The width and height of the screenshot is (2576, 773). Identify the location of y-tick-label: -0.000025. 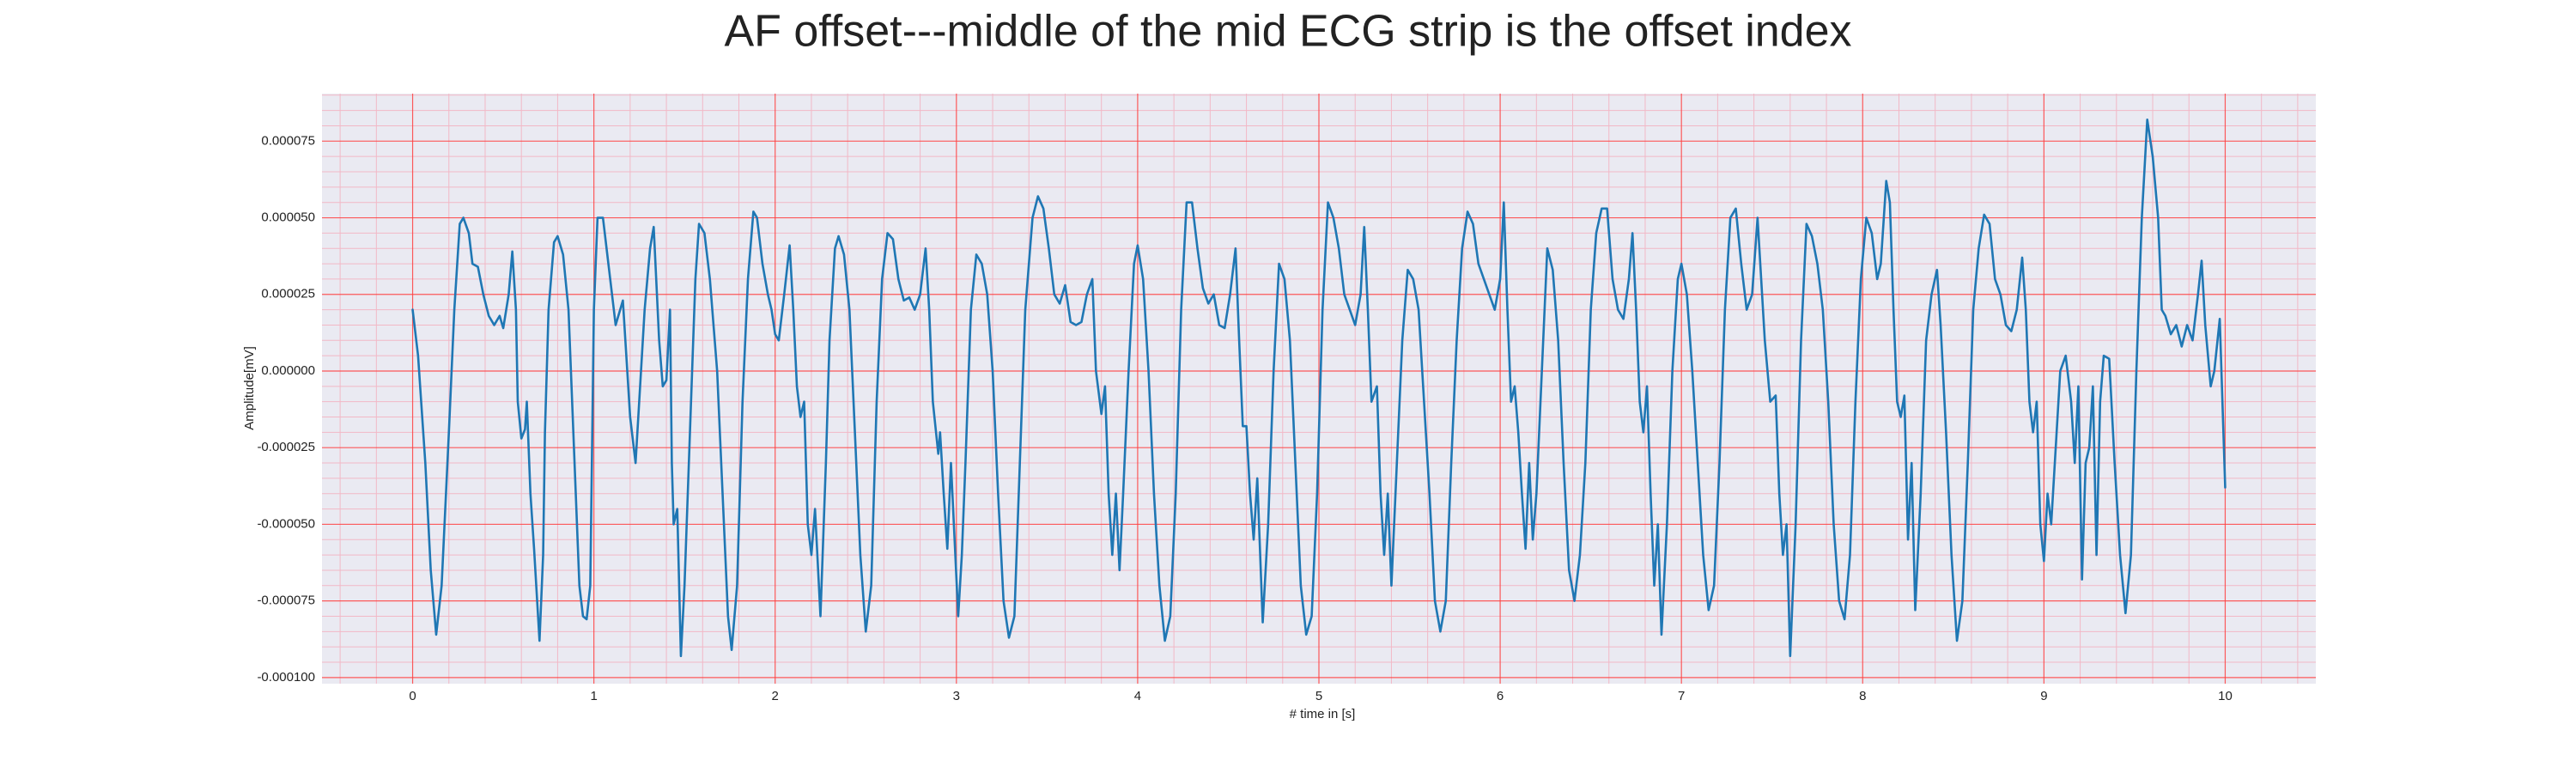
(286, 447).